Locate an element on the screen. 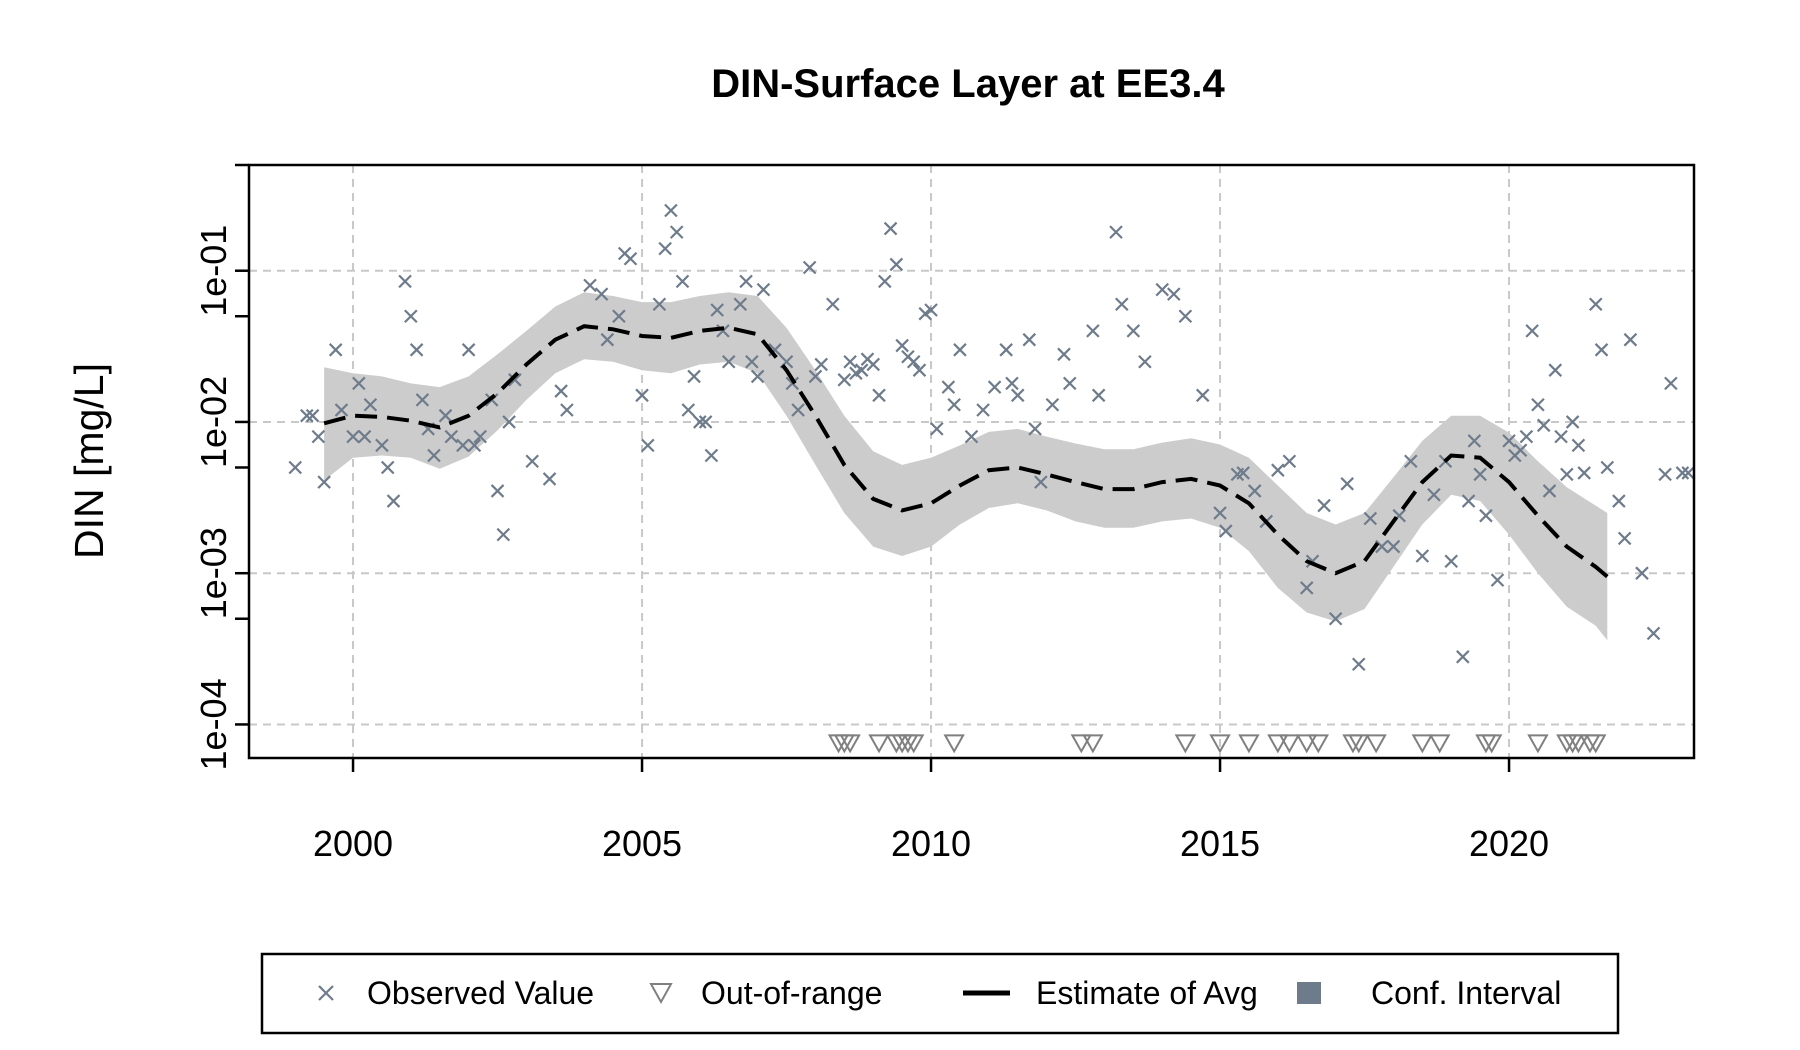 The width and height of the screenshot is (1800, 1050). legend-marker-out-of-range is located at coordinates (661, 994).